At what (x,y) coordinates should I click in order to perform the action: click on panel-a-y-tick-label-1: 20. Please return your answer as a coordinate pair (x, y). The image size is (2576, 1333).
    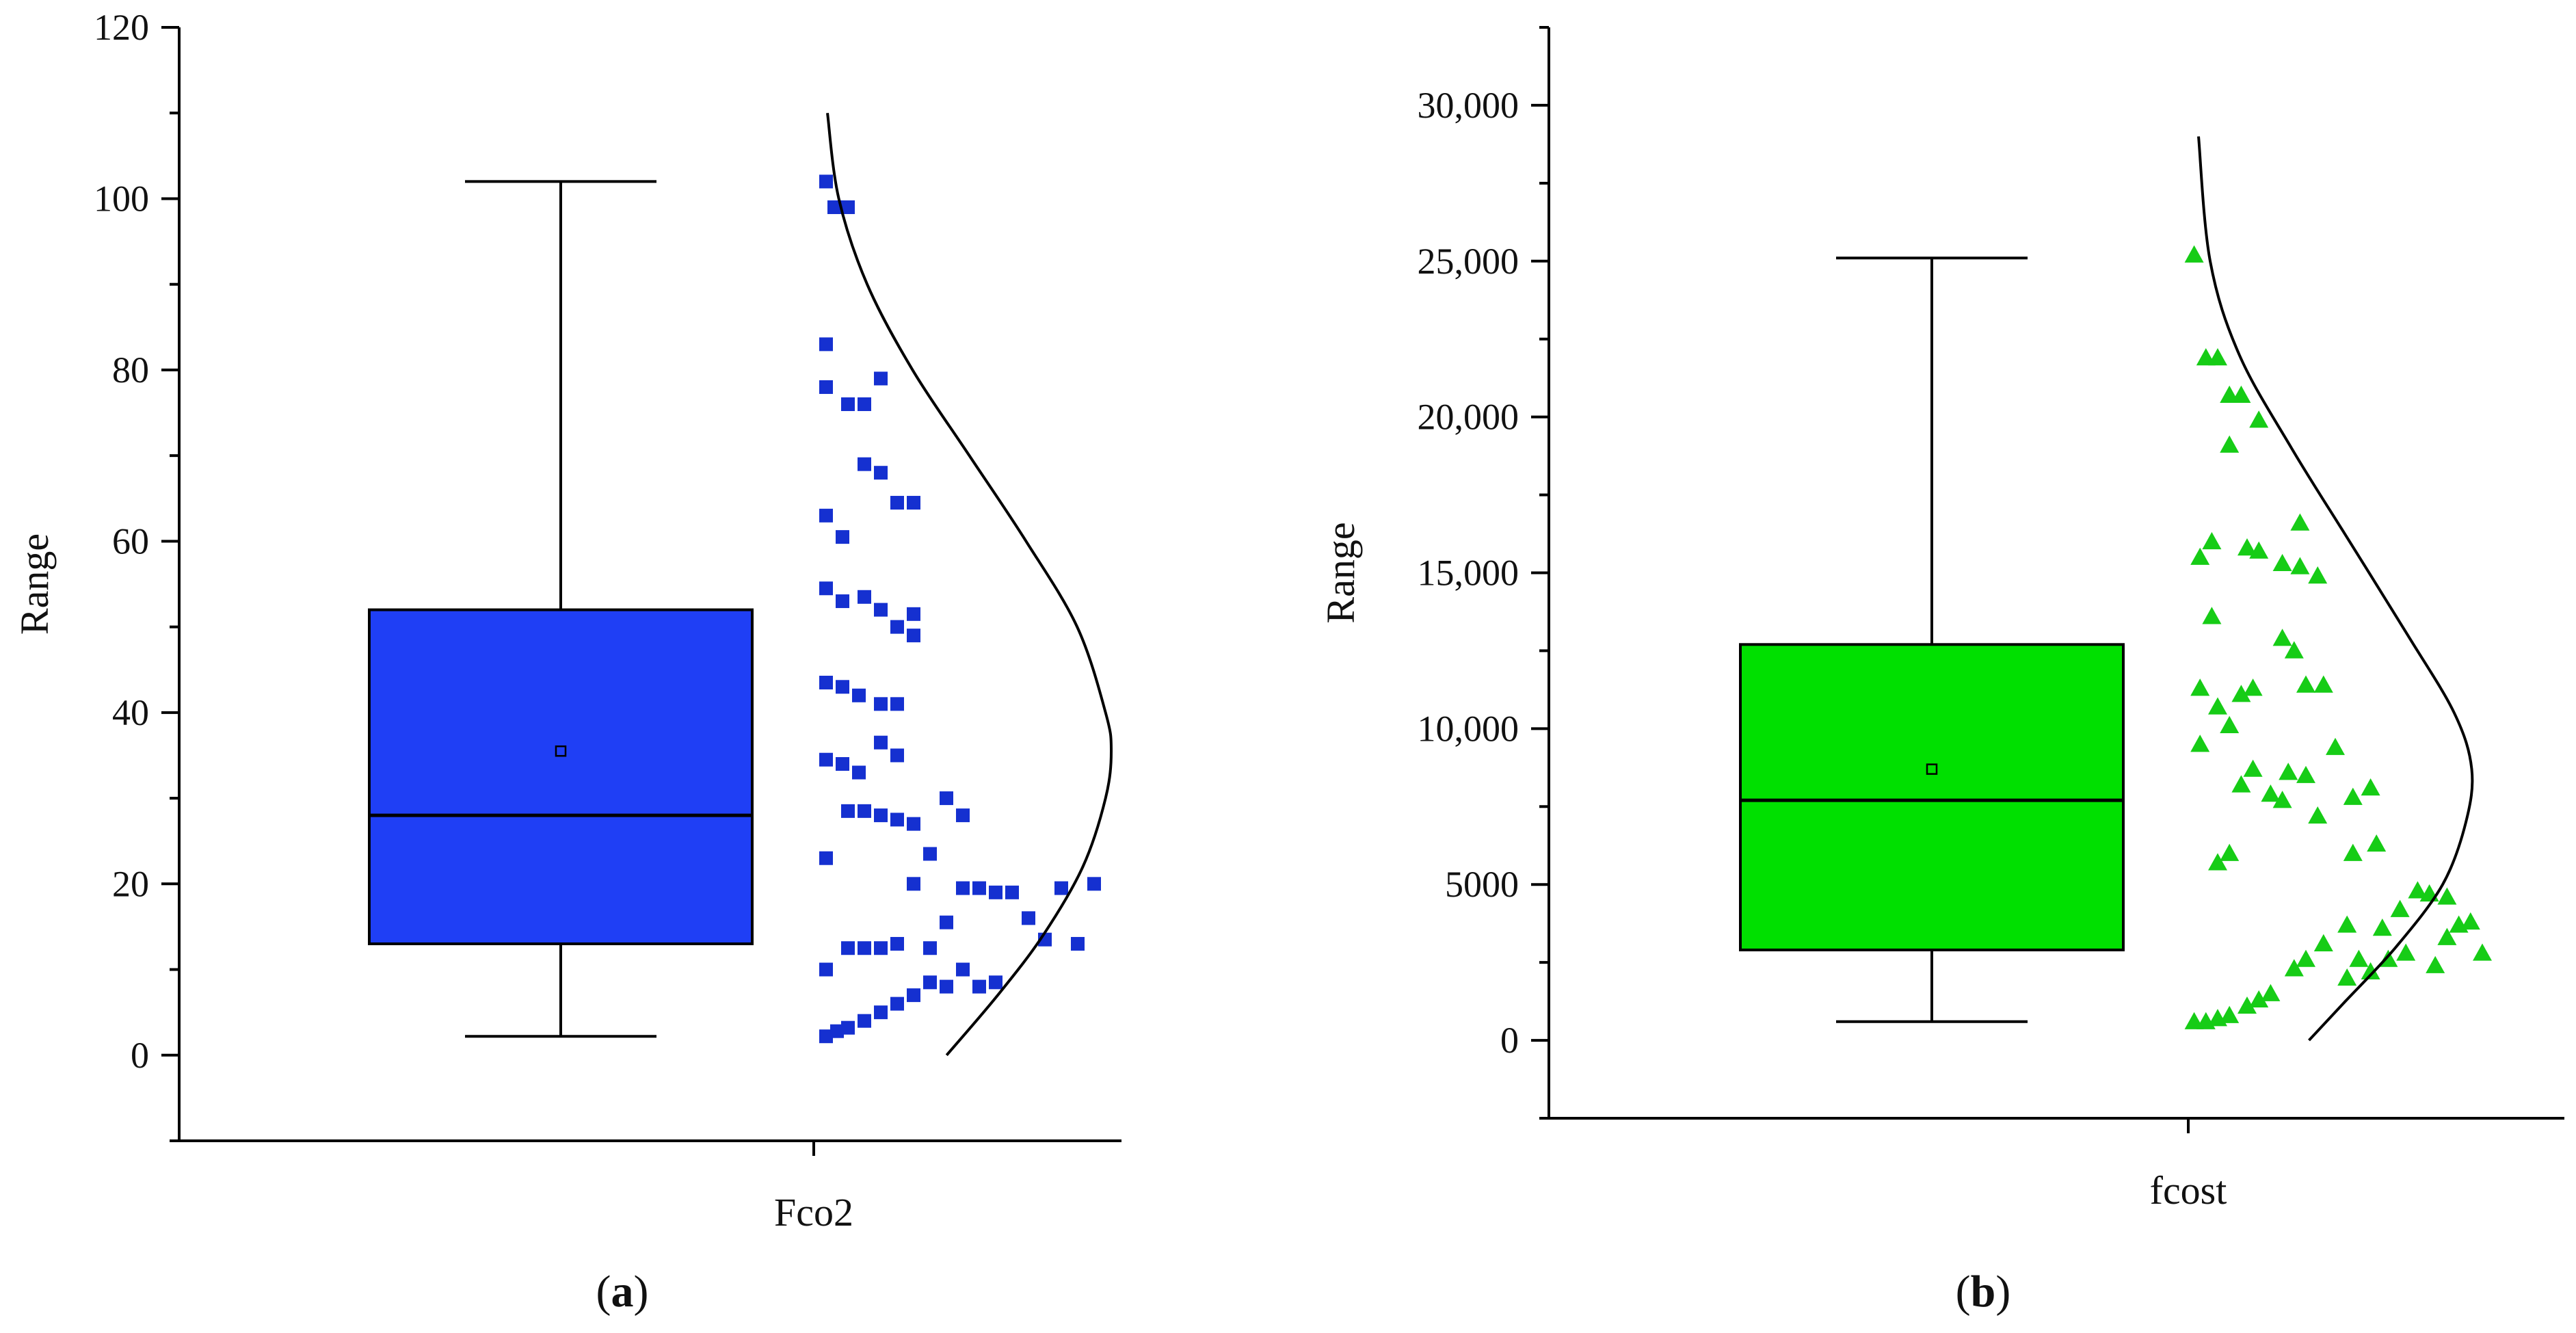
    Looking at the image, I should click on (130, 883).